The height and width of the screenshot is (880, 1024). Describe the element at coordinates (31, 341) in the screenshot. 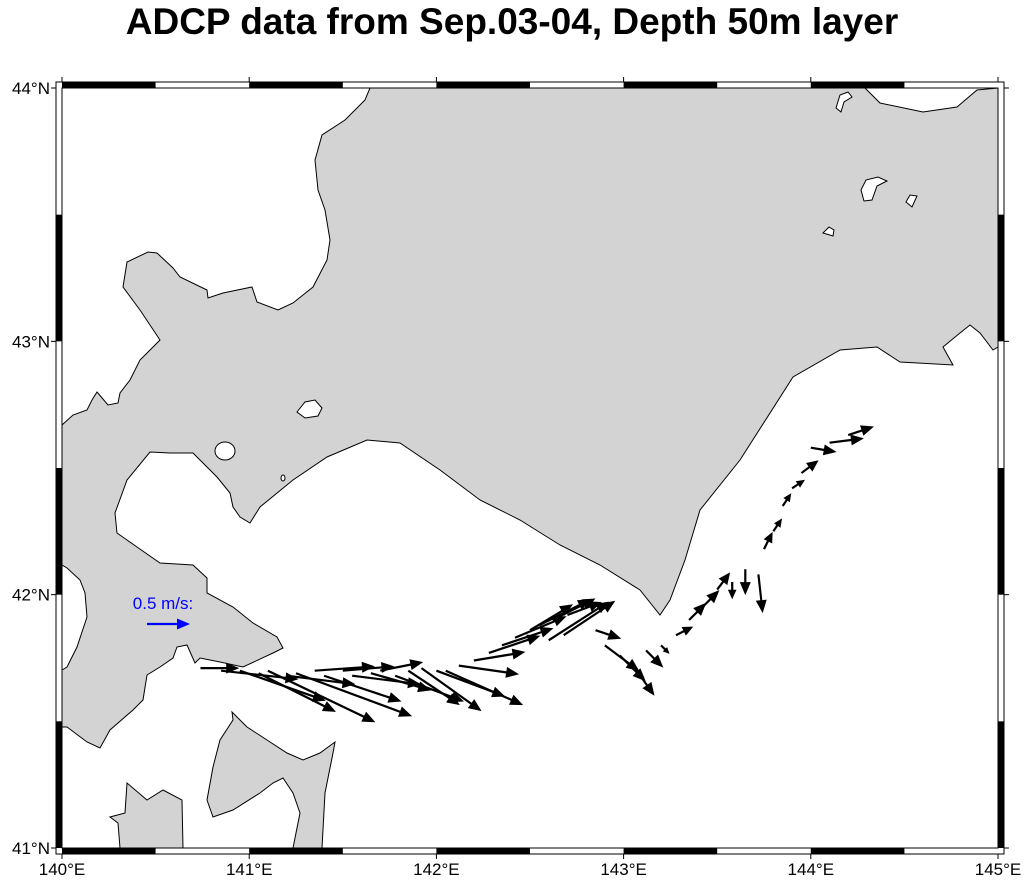

I see `y-tick-label: 43°N` at that location.